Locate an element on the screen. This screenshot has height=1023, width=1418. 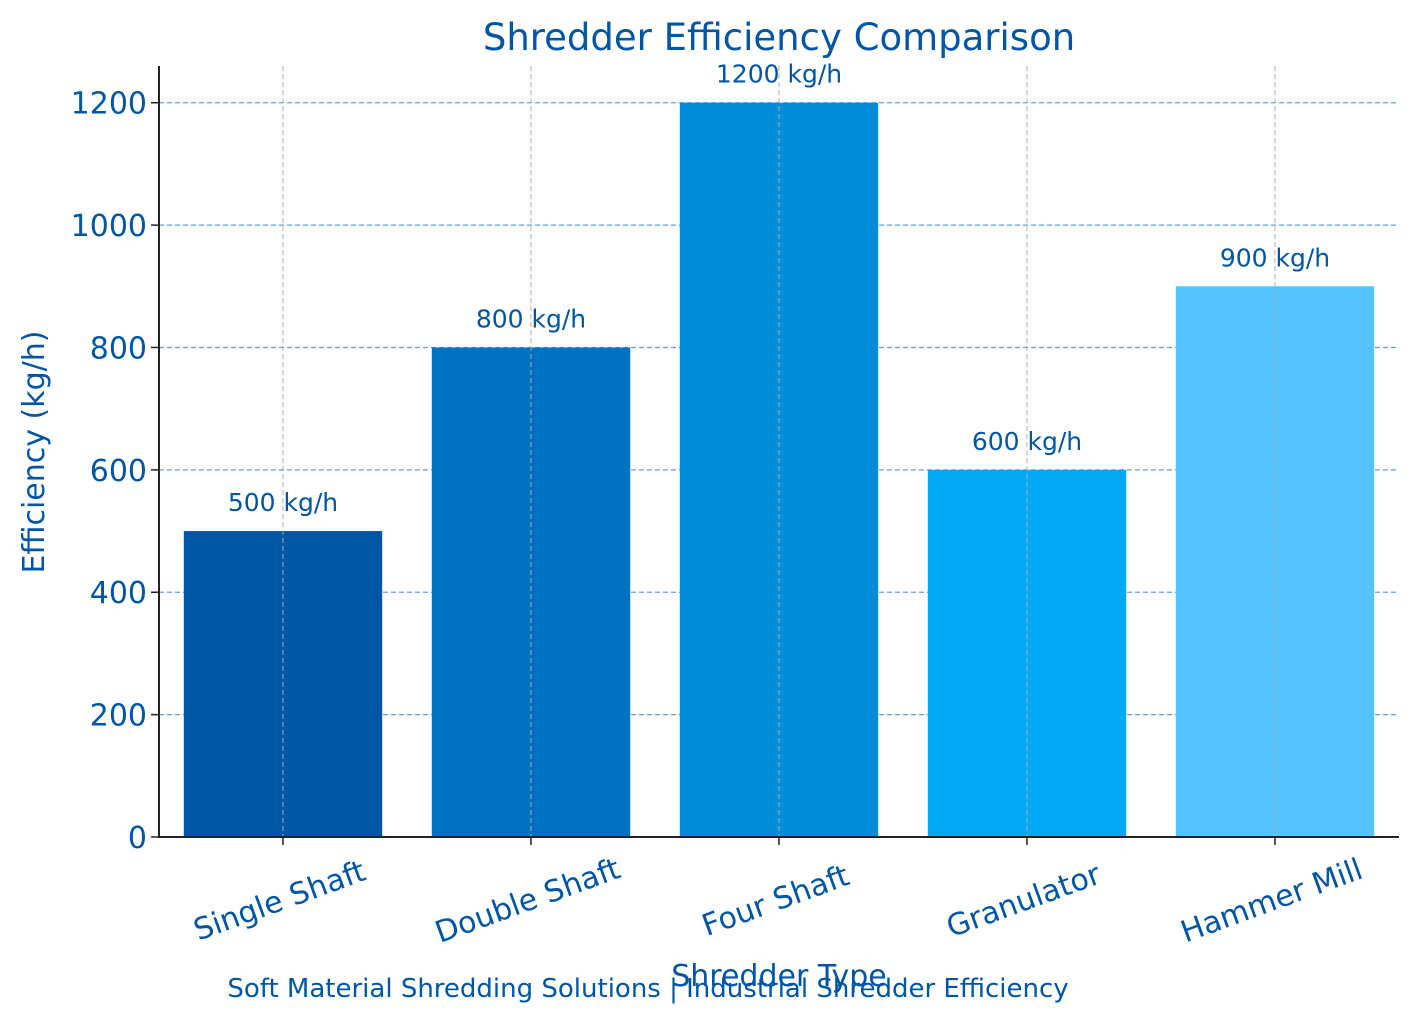
x-tick-label: Double Shaft is located at coordinates (528, 900).